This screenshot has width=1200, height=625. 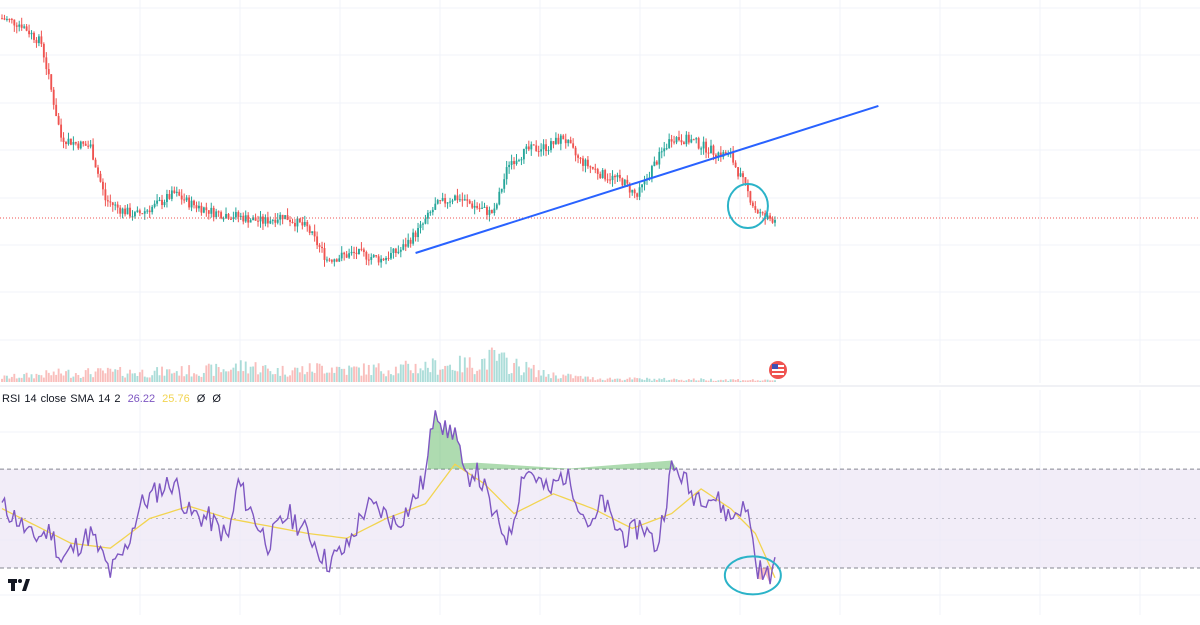 What do you see at coordinates (647, 179) in the screenshot?
I see `trend-line` at bounding box center [647, 179].